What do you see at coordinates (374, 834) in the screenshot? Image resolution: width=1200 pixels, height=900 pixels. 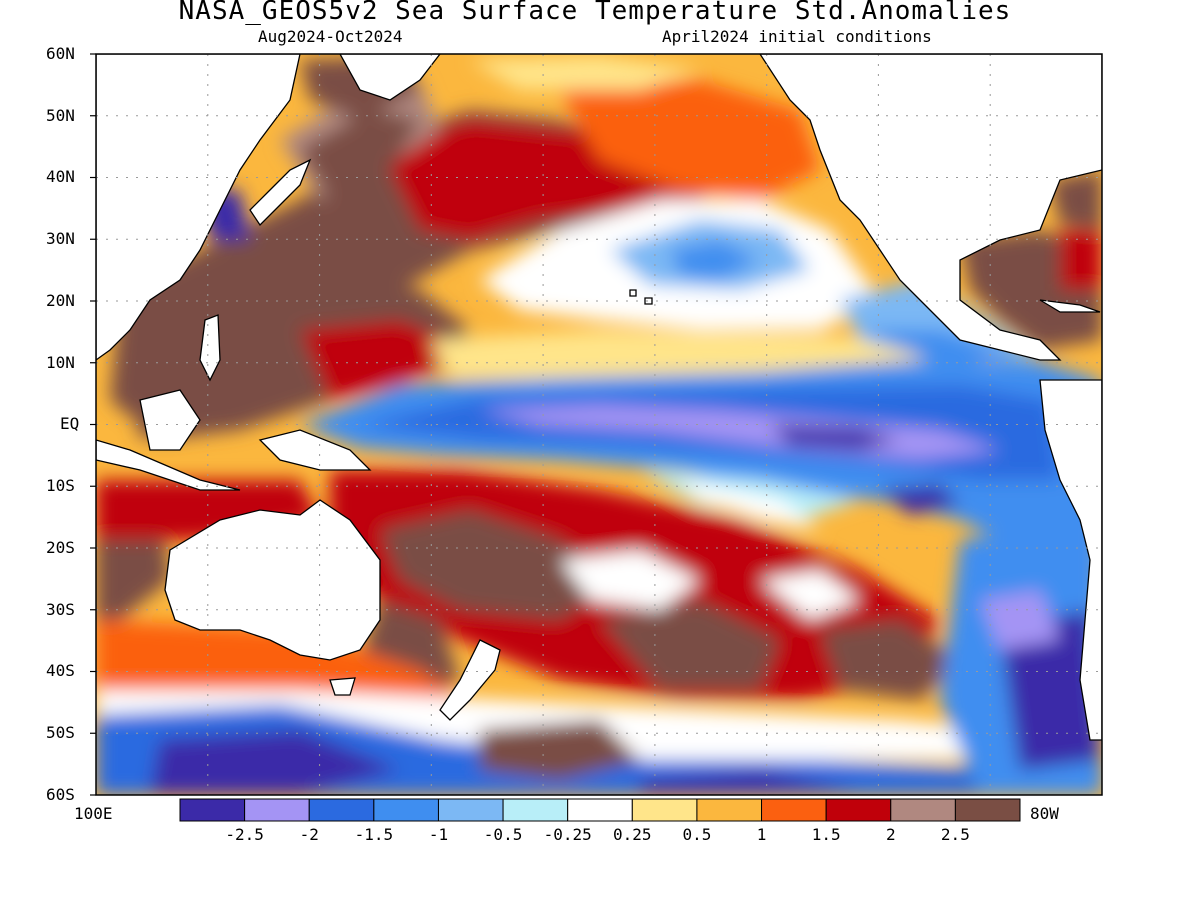 I see `colorbar-tick-label: -1.5` at bounding box center [374, 834].